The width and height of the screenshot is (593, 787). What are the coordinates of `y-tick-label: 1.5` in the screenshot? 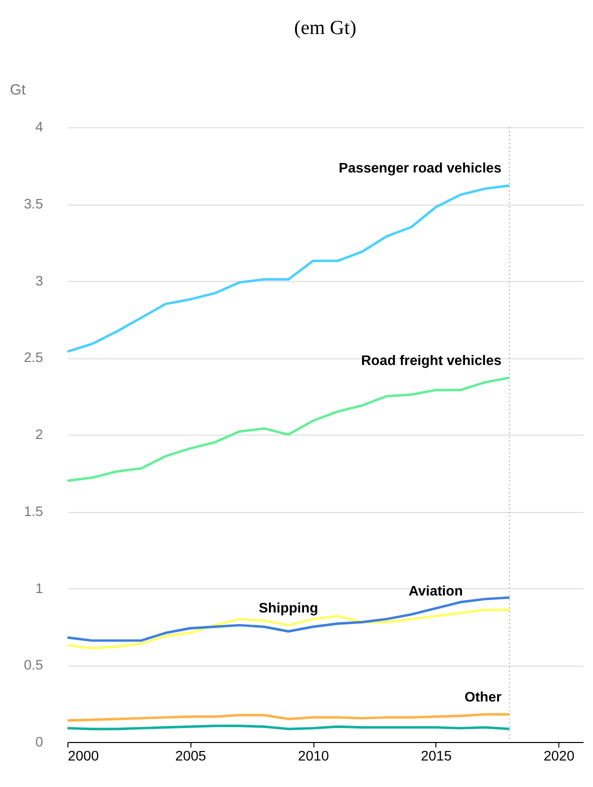 It's located at (34, 510).